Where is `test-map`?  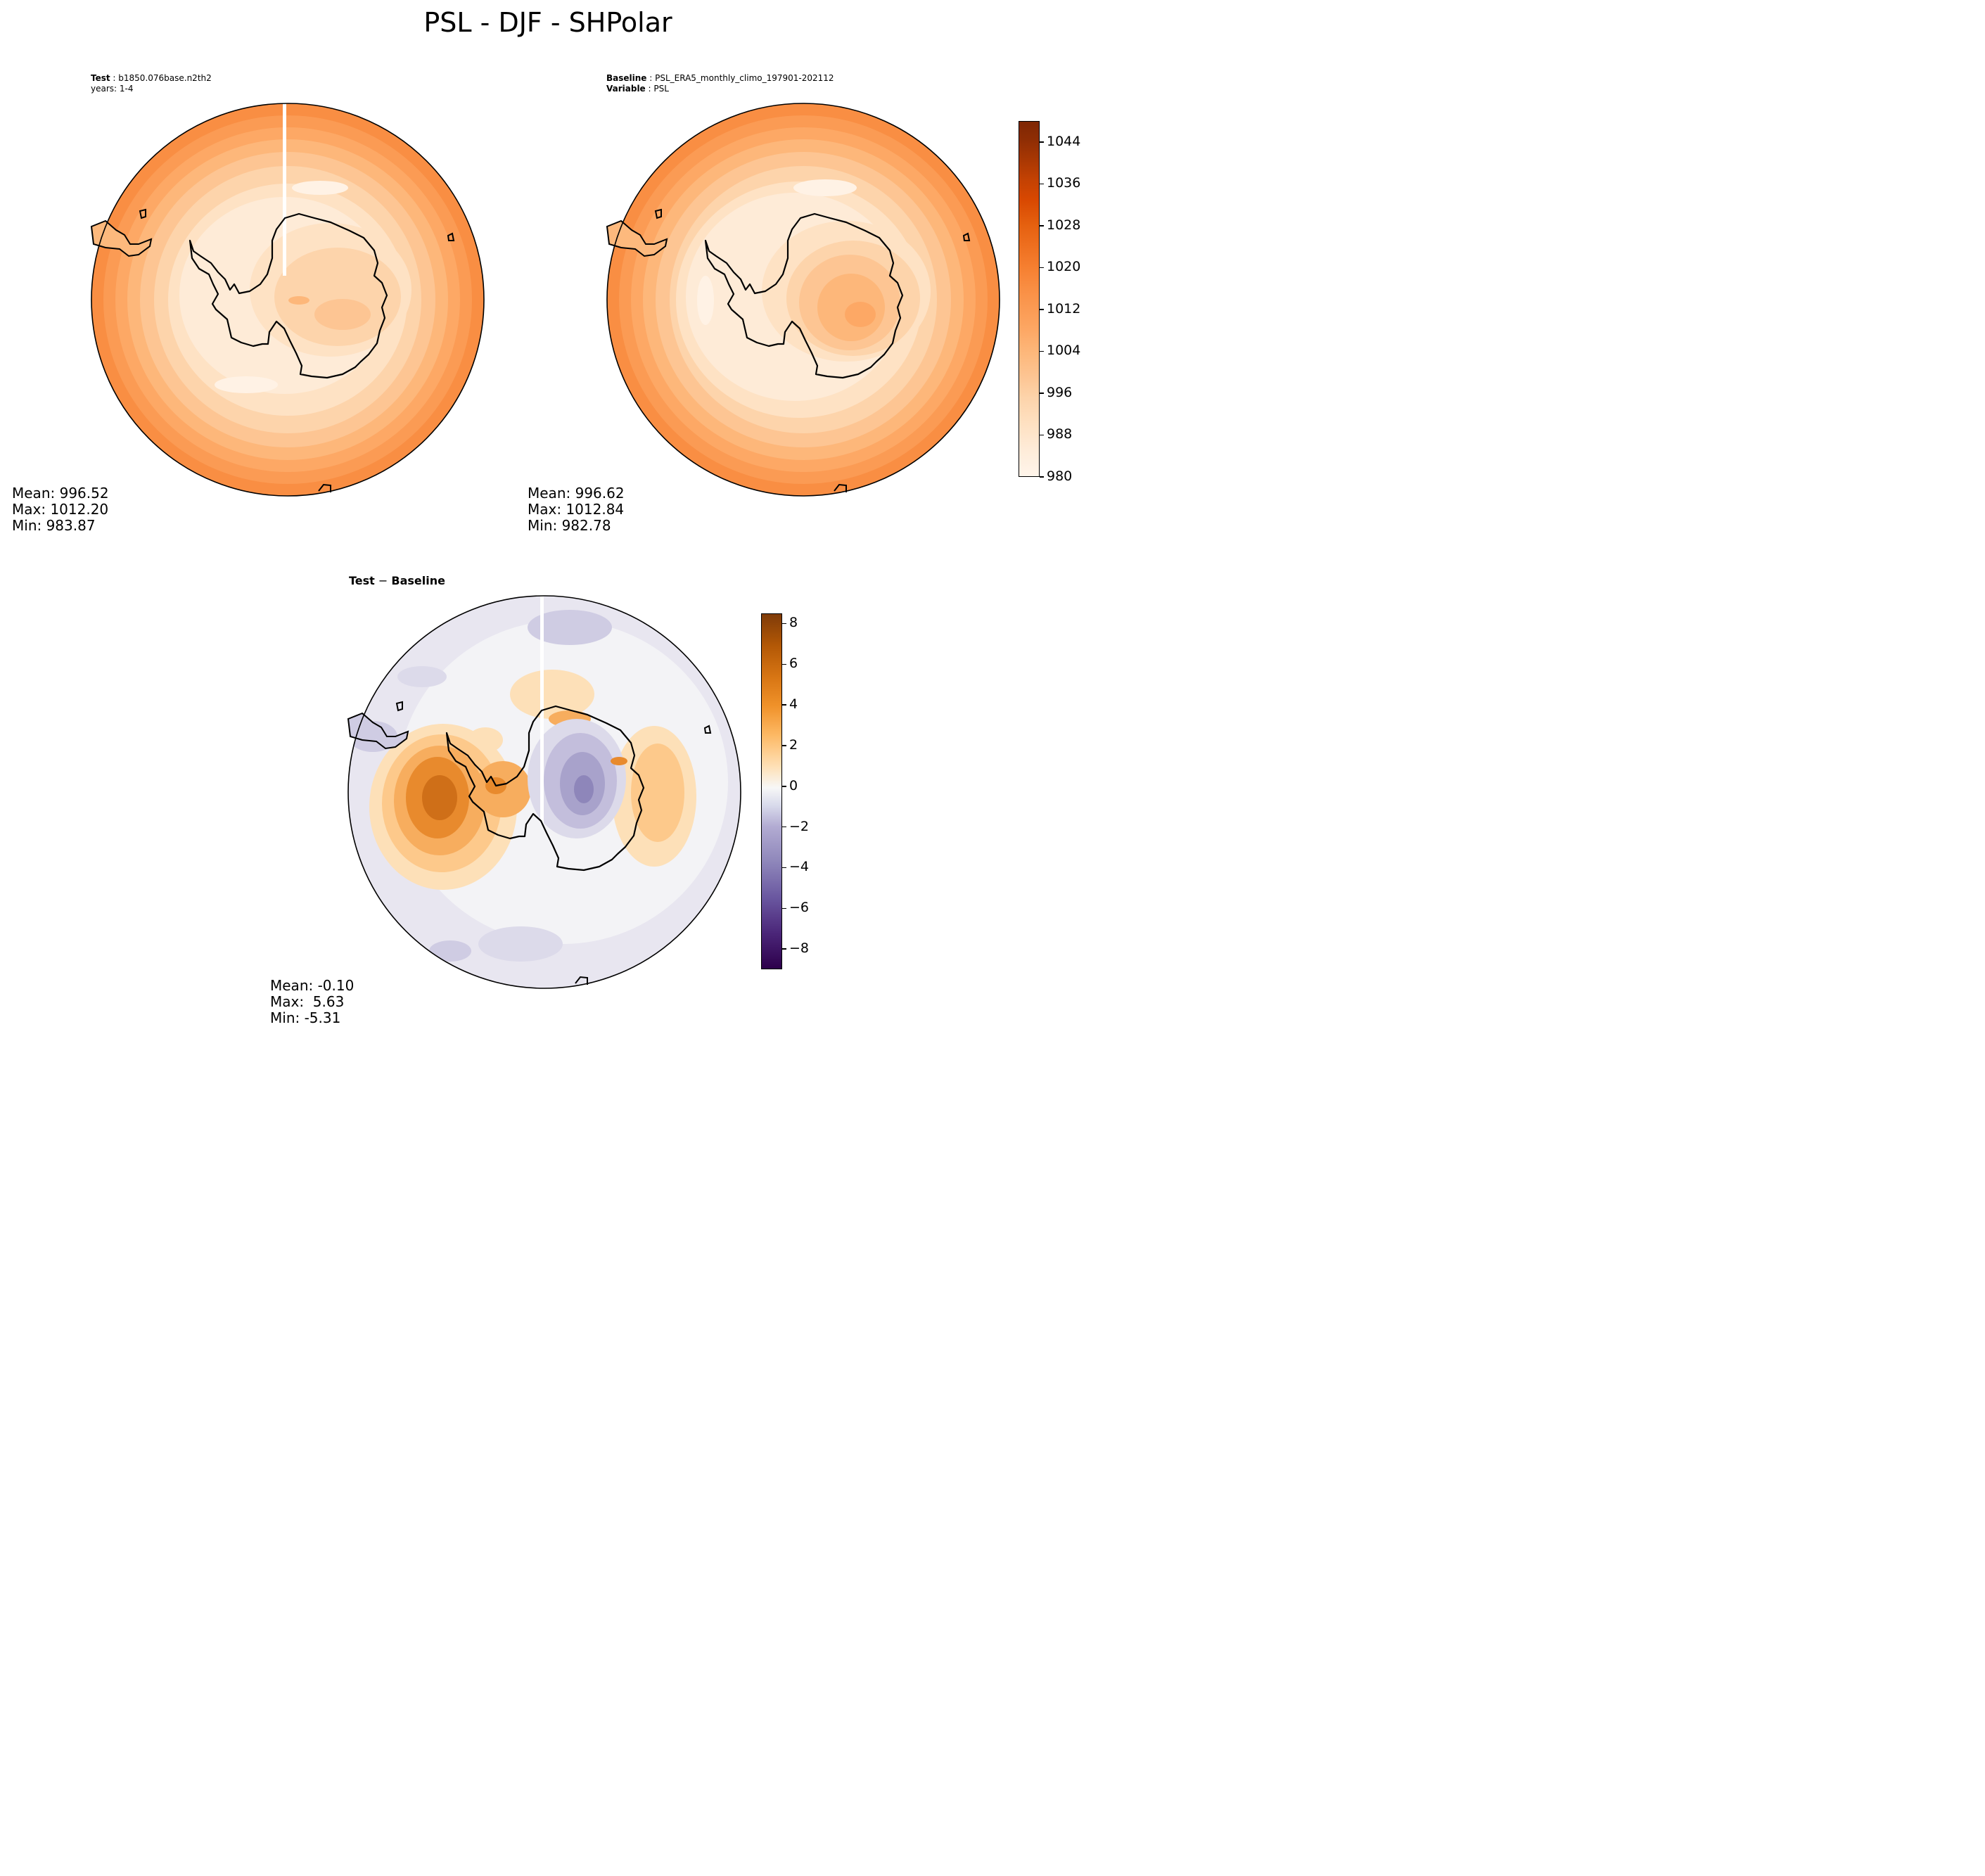 test-map is located at coordinates (287, 300).